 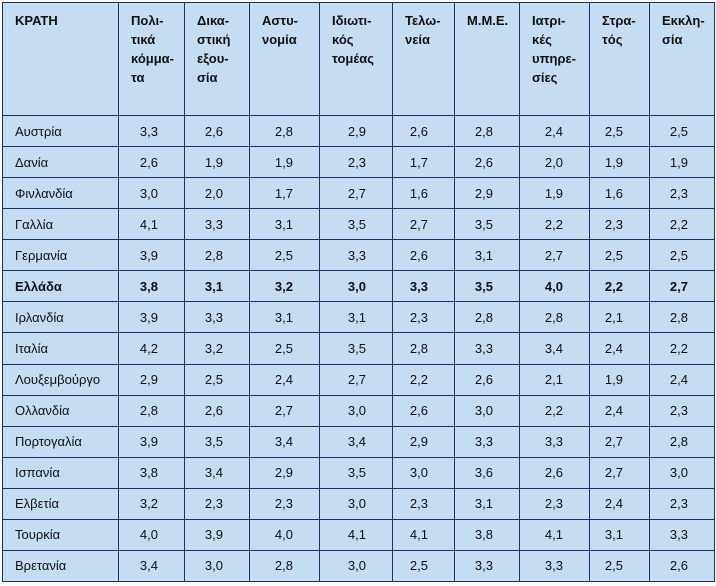 I want to click on country-cell: Ελβετία, so click(x=60, y=503).